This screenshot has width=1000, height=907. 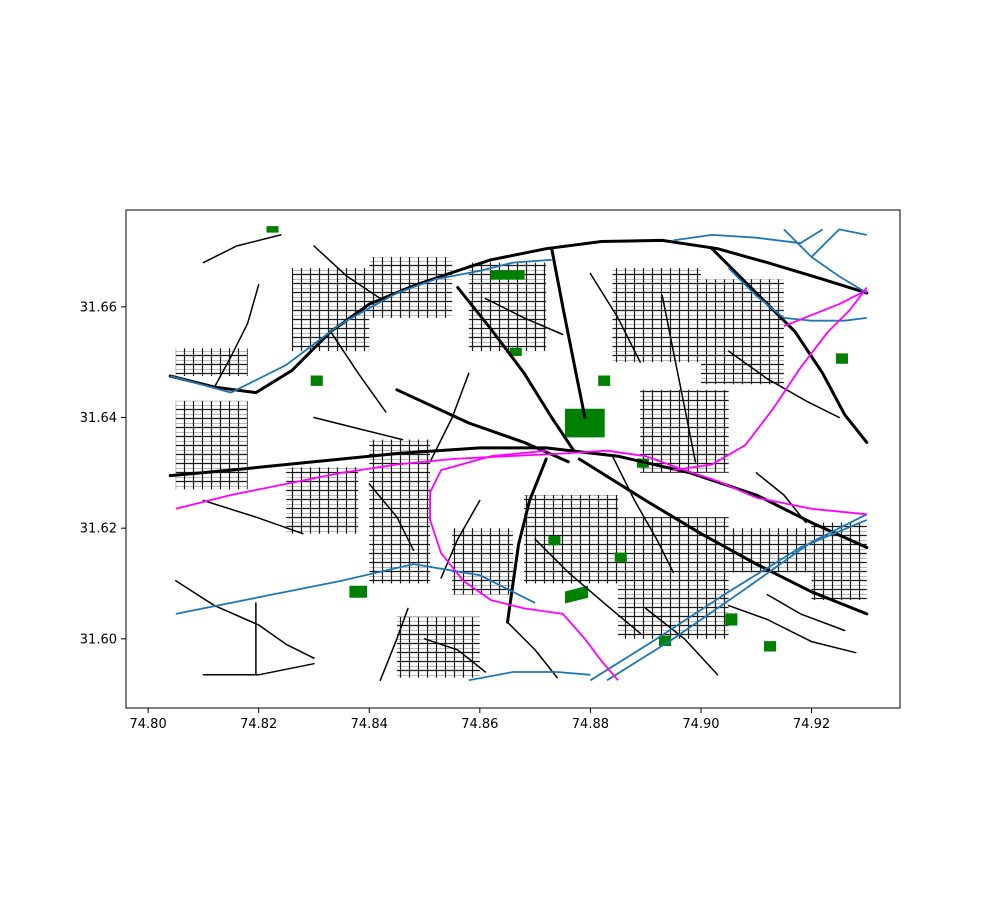 I want to click on x-tick-label: 74.90, so click(x=700, y=724).